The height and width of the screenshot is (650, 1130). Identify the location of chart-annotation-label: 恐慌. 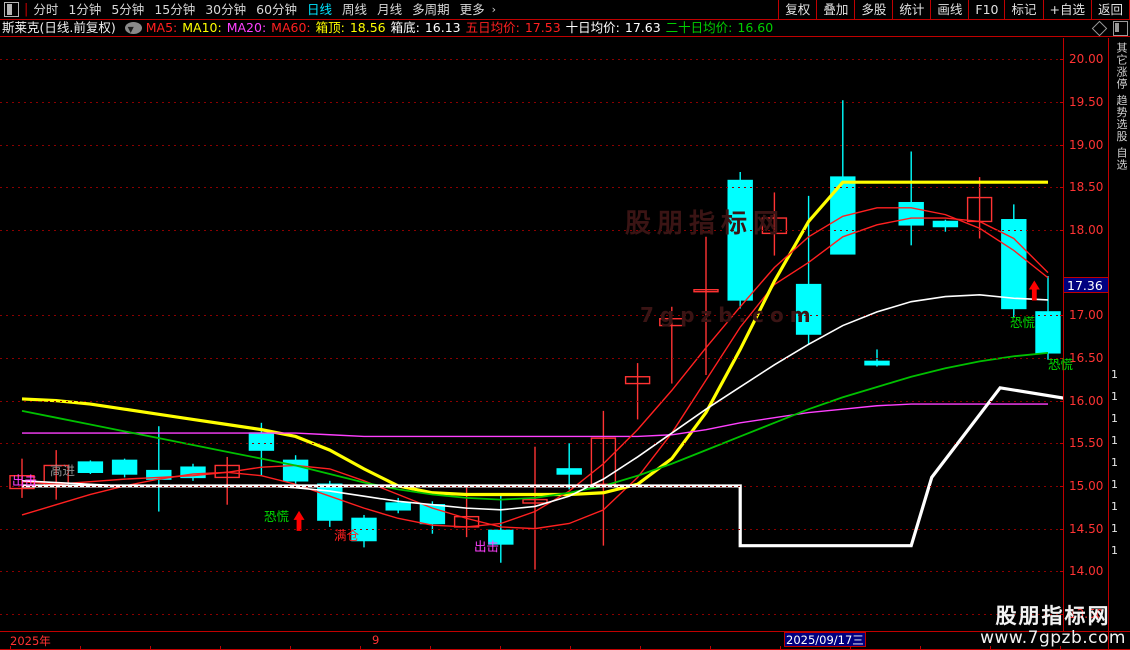
(1061, 364).